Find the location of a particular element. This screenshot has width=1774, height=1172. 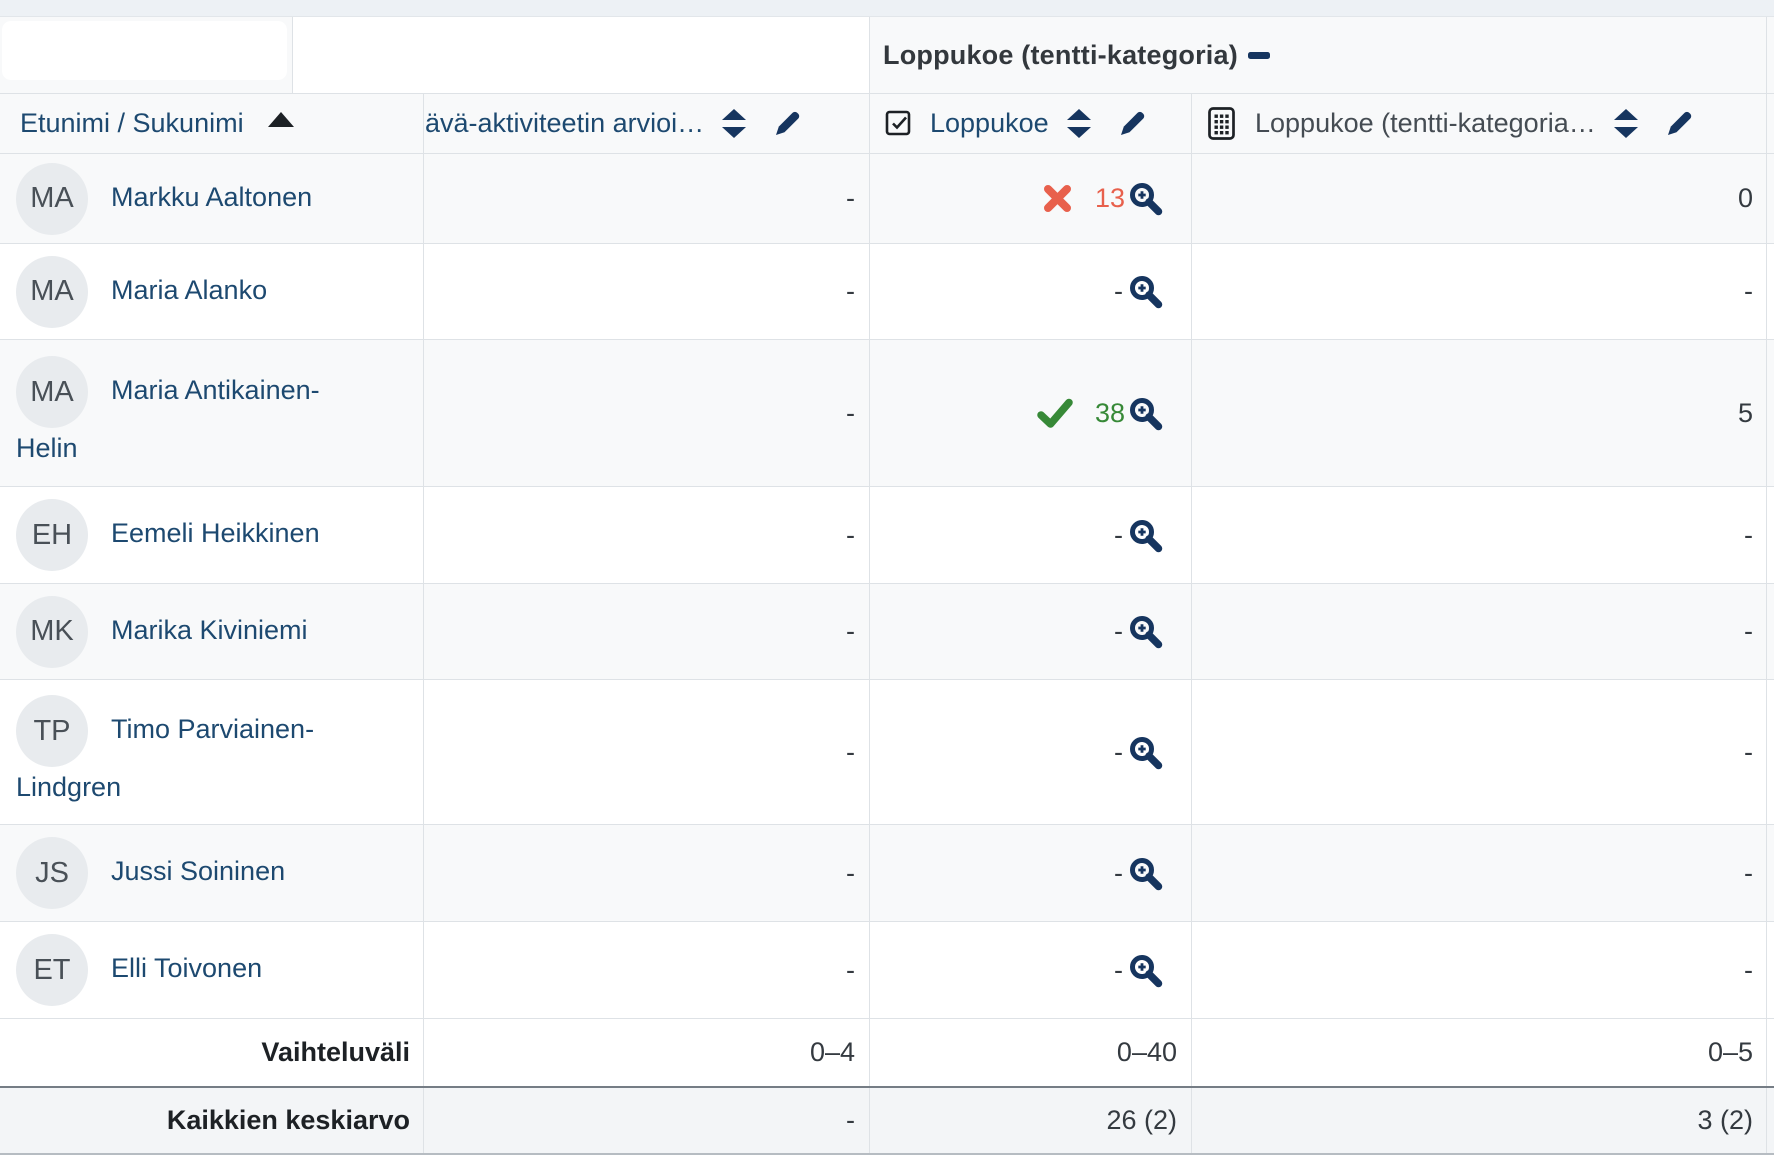

student-cell: ET Elli Toivonen is located at coordinates (212, 970).